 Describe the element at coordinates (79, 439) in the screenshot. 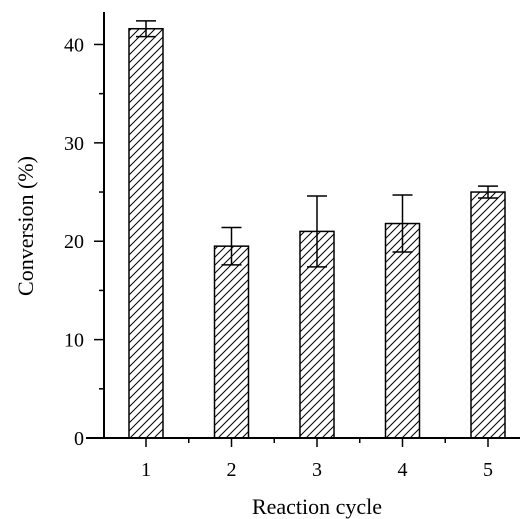

I see `y-tick-label: 0` at that location.